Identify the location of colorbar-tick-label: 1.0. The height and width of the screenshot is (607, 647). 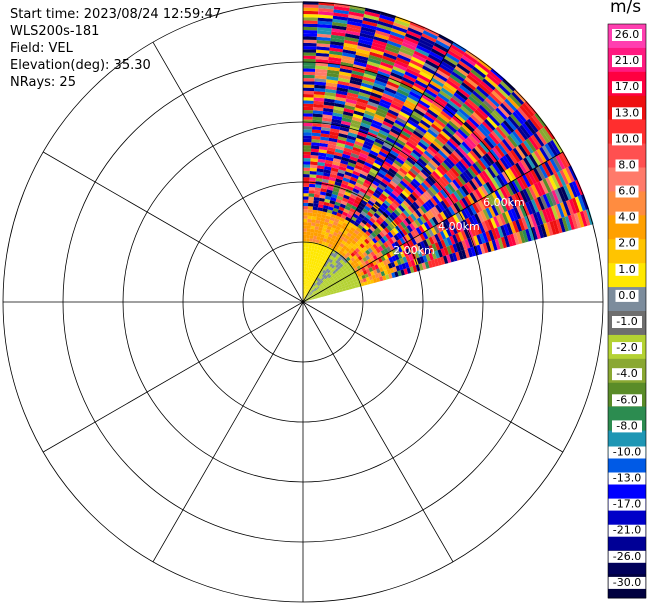
(627, 269).